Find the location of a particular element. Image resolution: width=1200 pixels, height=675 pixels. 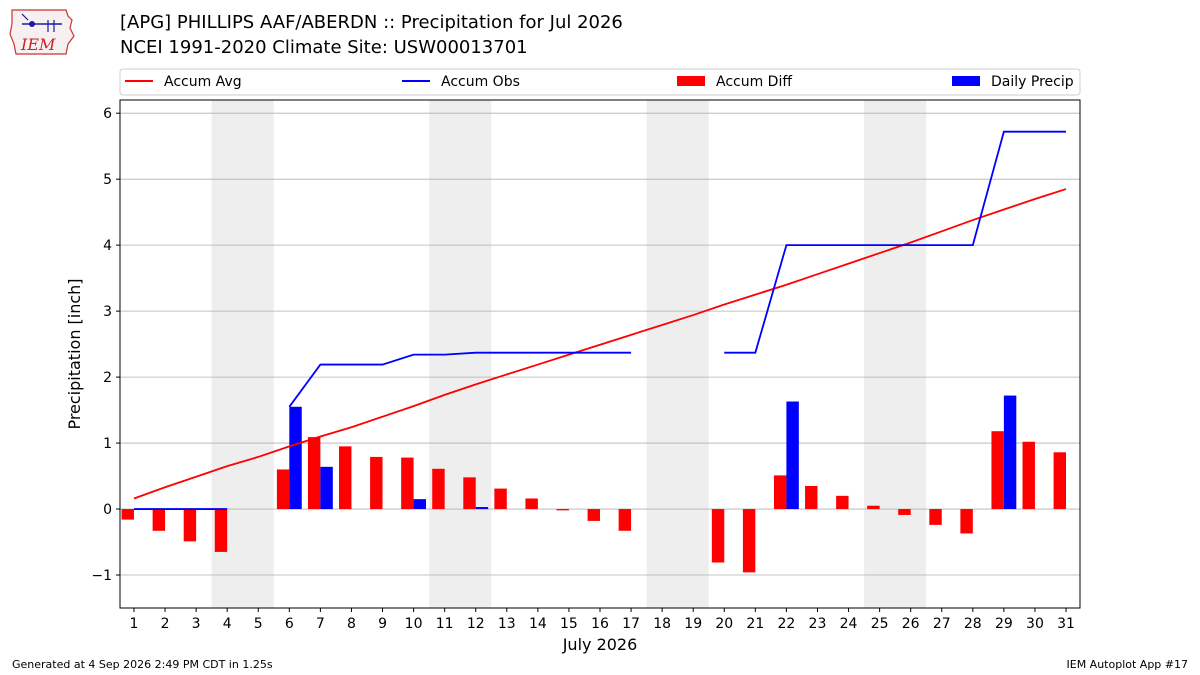

x-tick-label: 25 is located at coordinates (880, 624).